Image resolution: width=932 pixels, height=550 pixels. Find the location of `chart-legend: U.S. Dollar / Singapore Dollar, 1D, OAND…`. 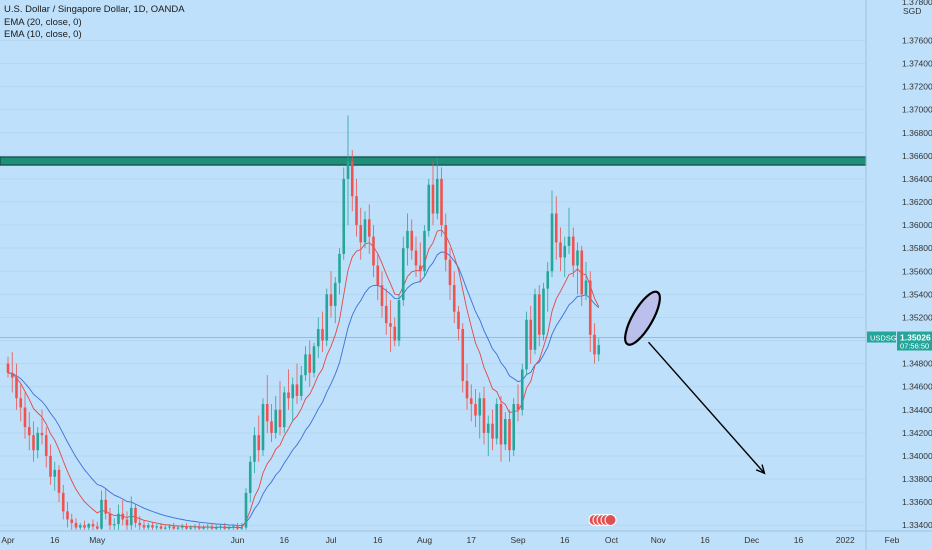

chart-legend: U.S. Dollar / Singapore Dollar, 1D, OAND… is located at coordinates (94, 23).